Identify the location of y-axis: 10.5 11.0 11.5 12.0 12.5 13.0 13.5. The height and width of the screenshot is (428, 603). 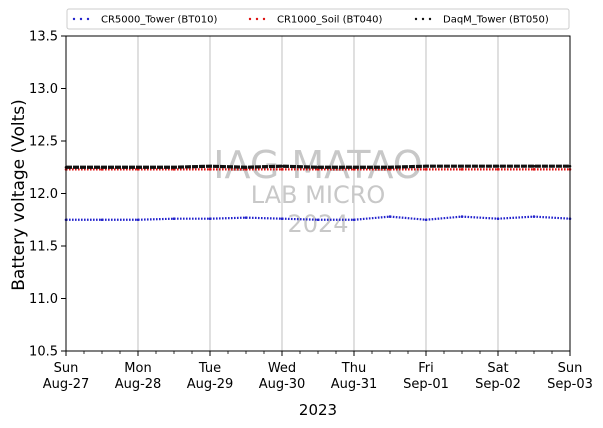
(47, 195).